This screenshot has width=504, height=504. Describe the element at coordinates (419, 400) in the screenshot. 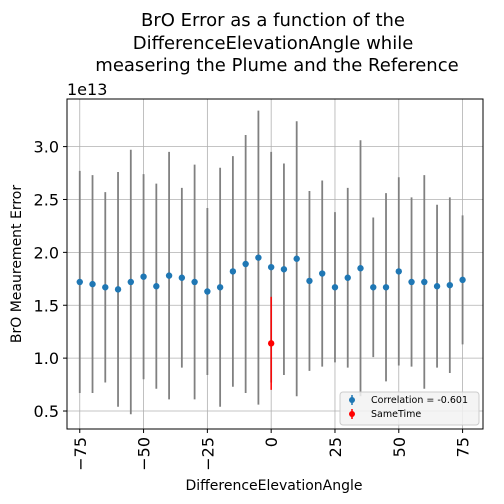

I see `legend-label-1: Correlation = -0.601` at that location.